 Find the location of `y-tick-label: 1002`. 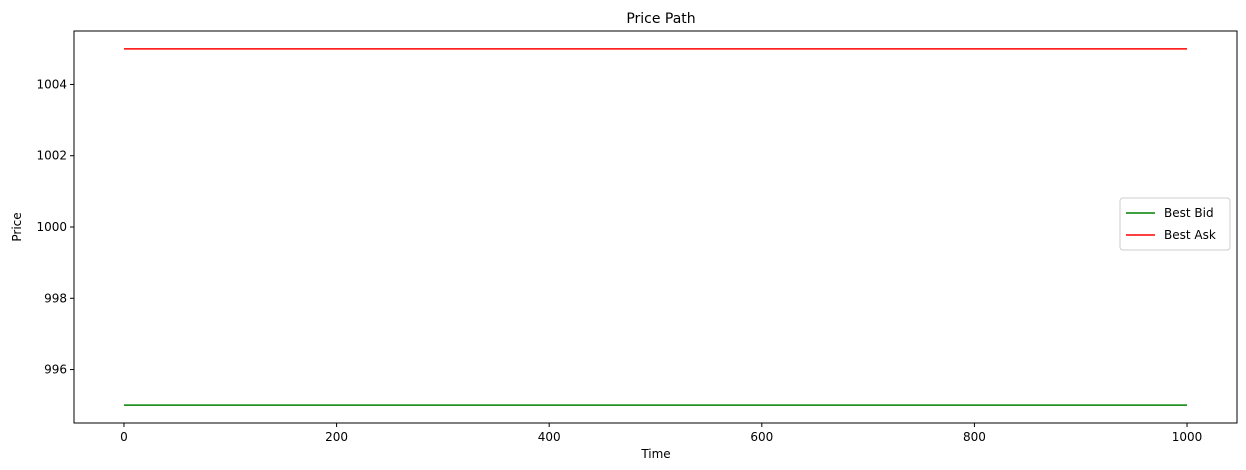

y-tick-label: 1002 is located at coordinates (51, 156).